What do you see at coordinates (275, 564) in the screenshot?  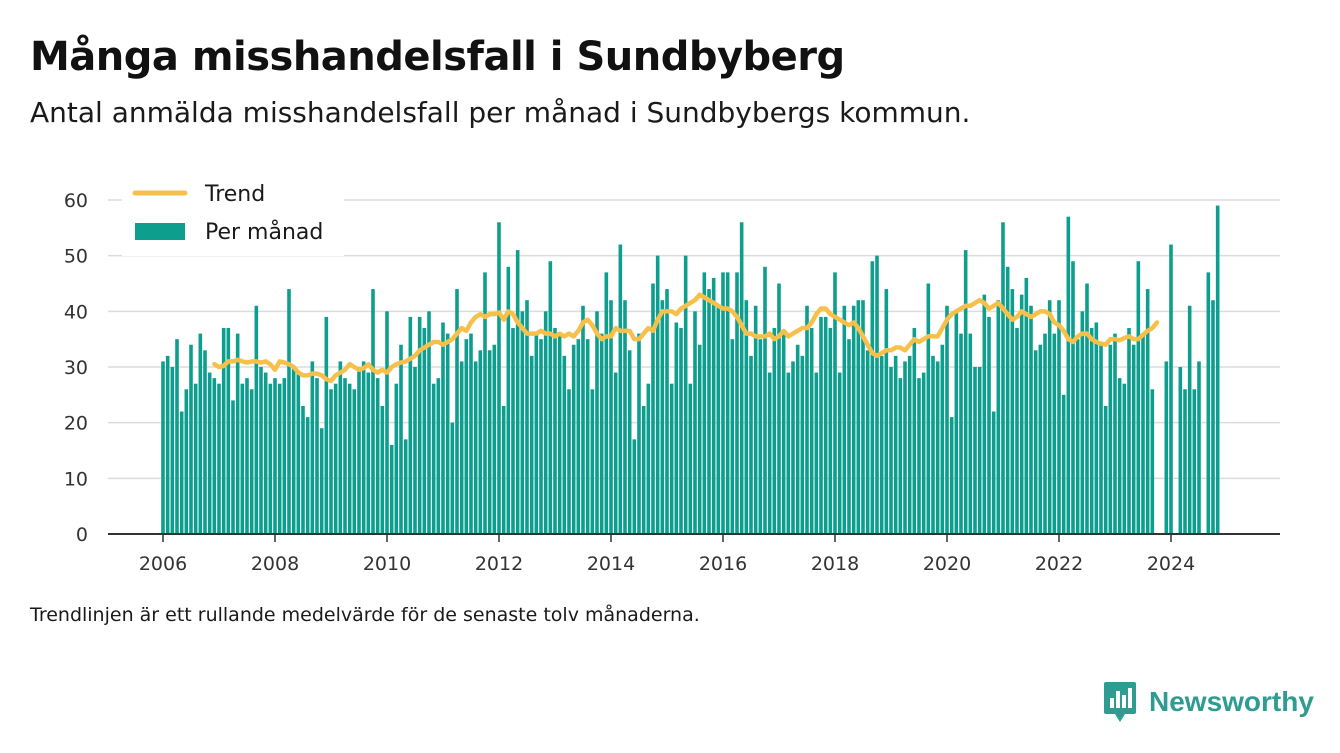 I see `x-tick-label: 2008` at bounding box center [275, 564].